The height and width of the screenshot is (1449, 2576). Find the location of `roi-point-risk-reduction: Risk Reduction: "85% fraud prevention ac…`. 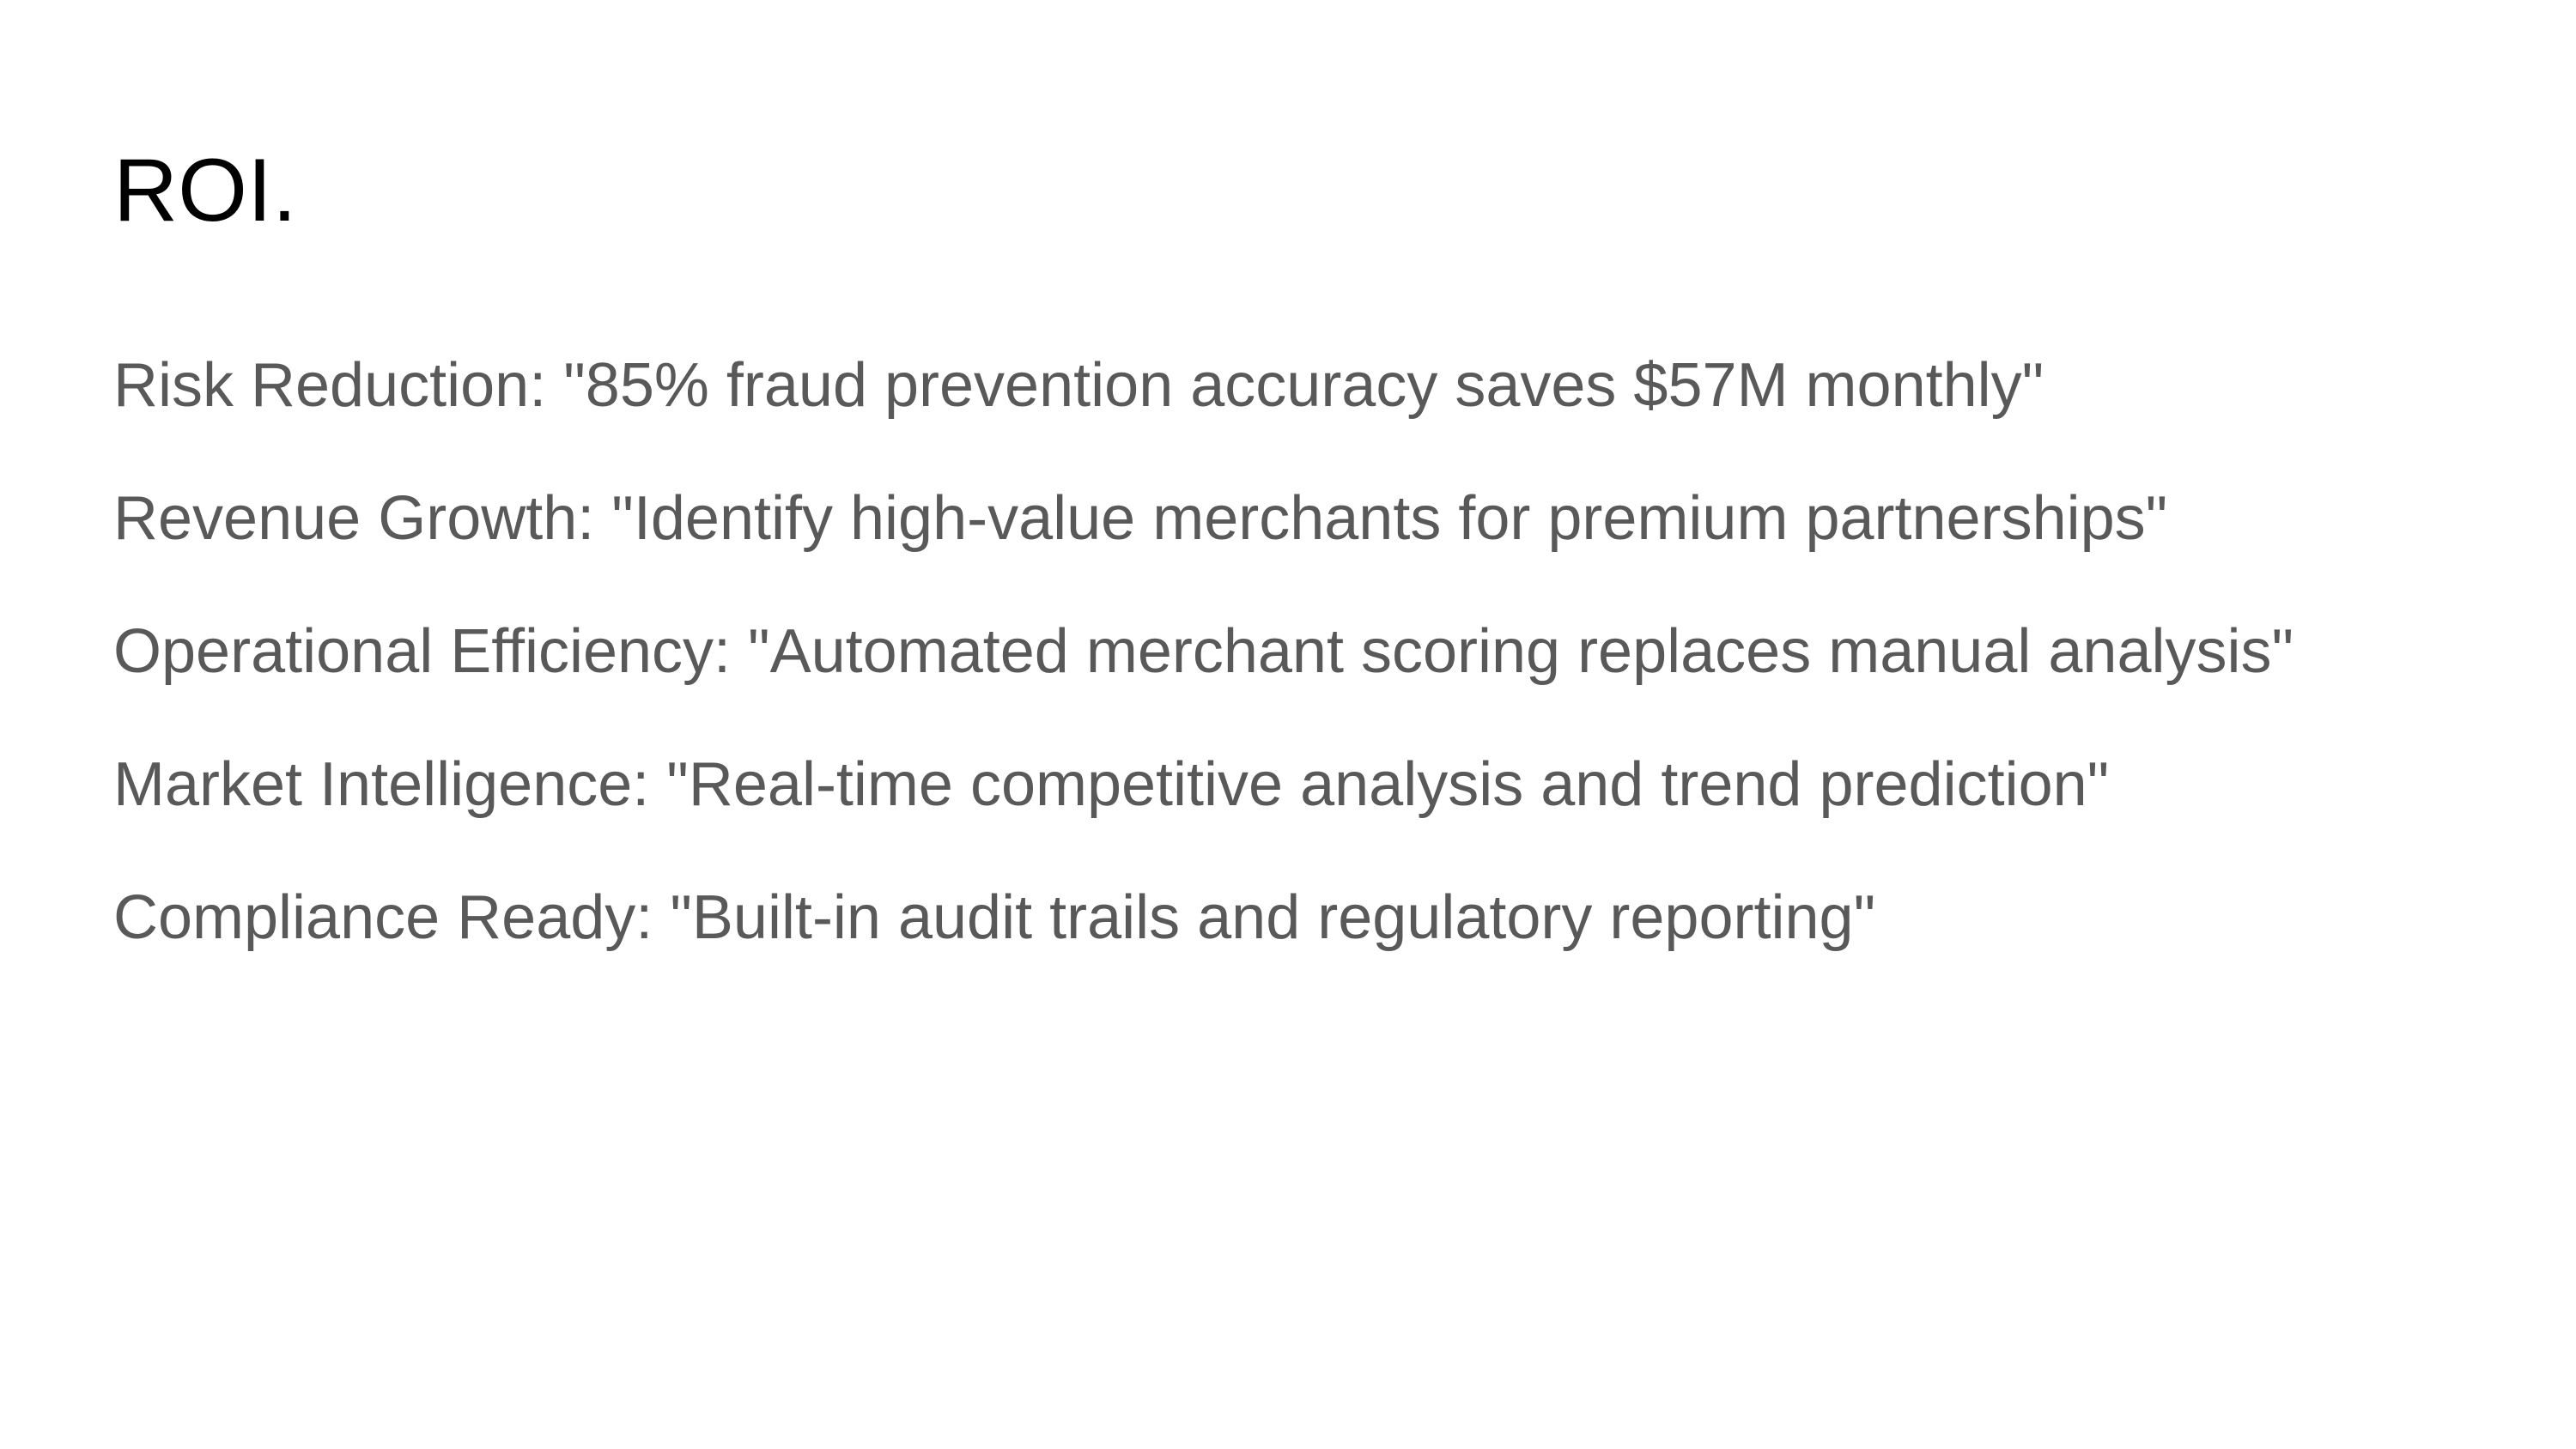

roi-point-risk-reduction: Risk Reduction: "85% fraud prevention ac… is located at coordinates (1078, 385).